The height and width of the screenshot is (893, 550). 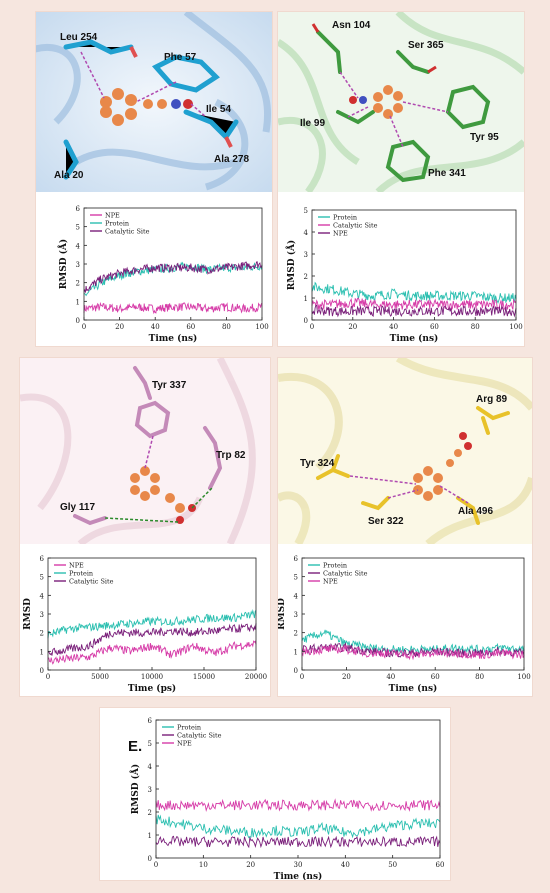 What do you see at coordinates (77, 507) in the screenshot?
I see `residue-label: Gly 117` at bounding box center [77, 507].